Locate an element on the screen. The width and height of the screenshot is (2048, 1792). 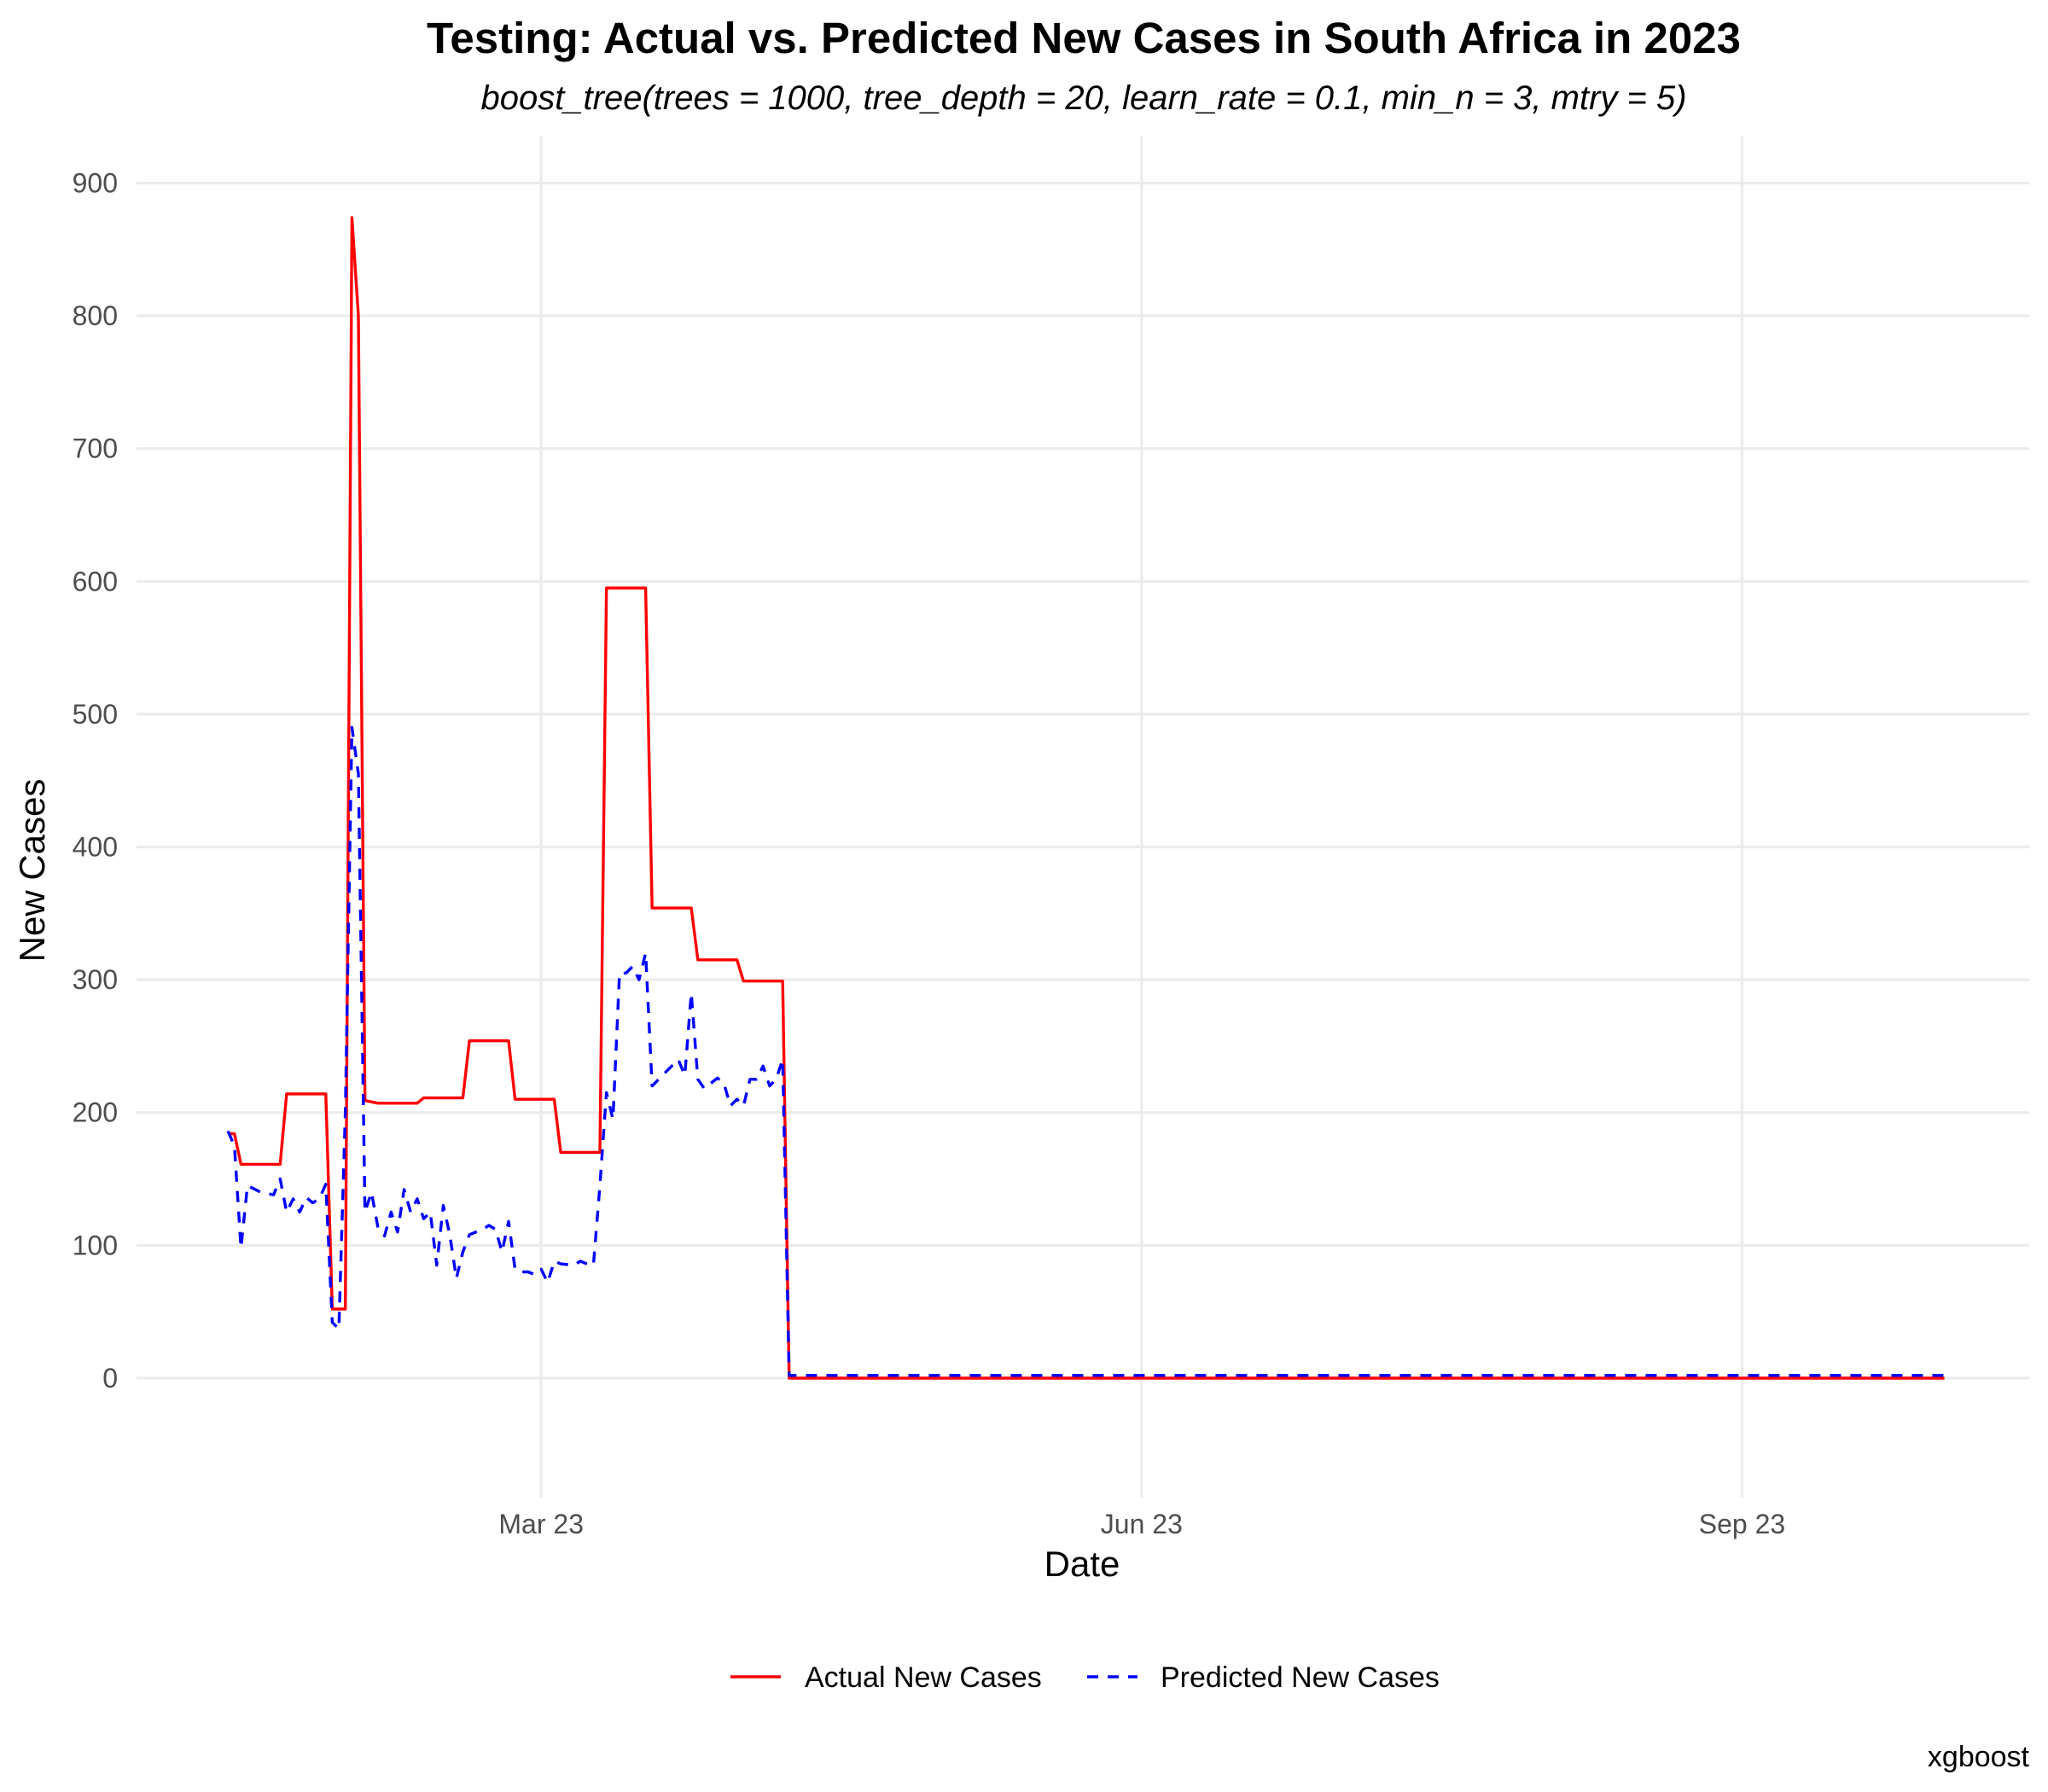
y-tick-label: 0 is located at coordinates (110, 1378).